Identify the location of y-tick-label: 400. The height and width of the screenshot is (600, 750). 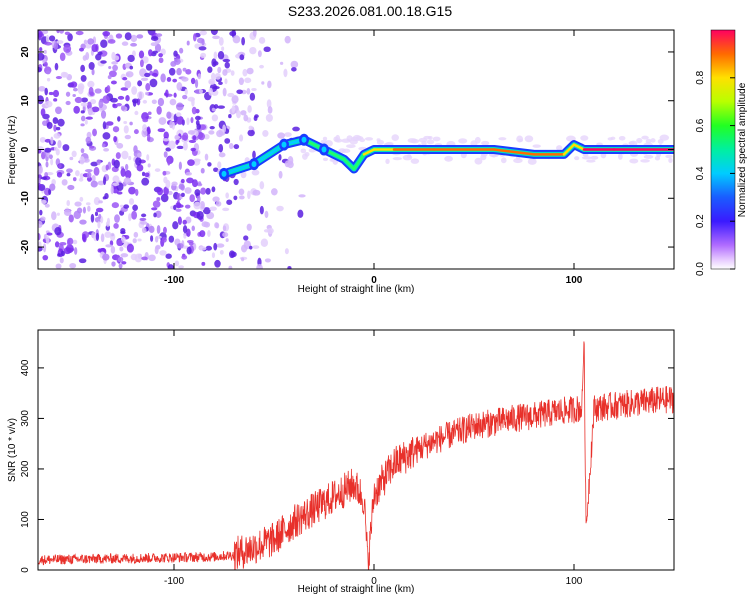
(25, 367).